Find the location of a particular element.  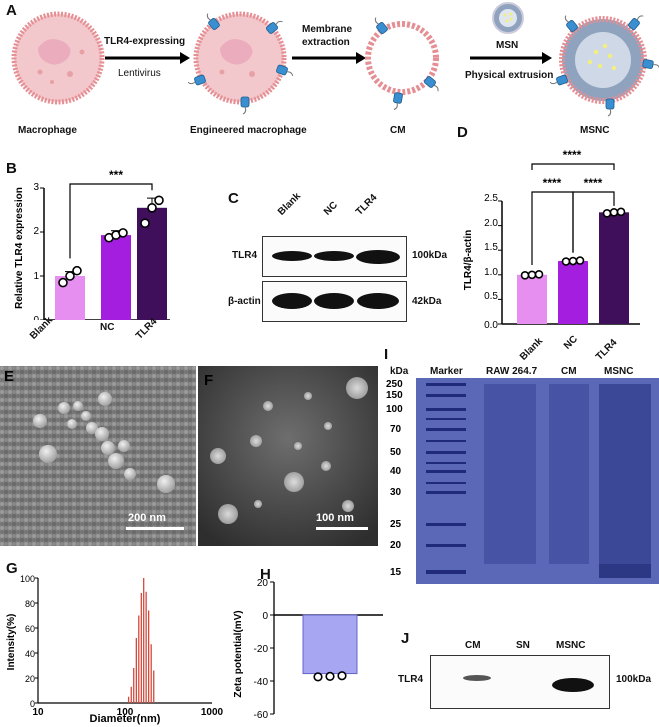

xlabel-g: Diameter(nm) is located at coordinates (125, 719).